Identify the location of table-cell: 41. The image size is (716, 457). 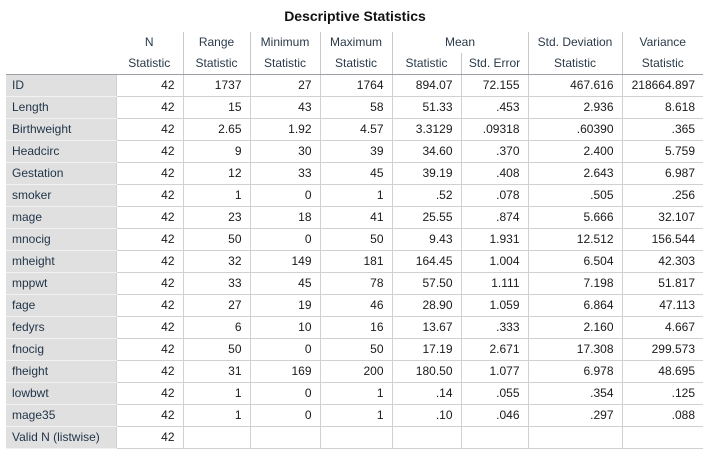
(355, 217).